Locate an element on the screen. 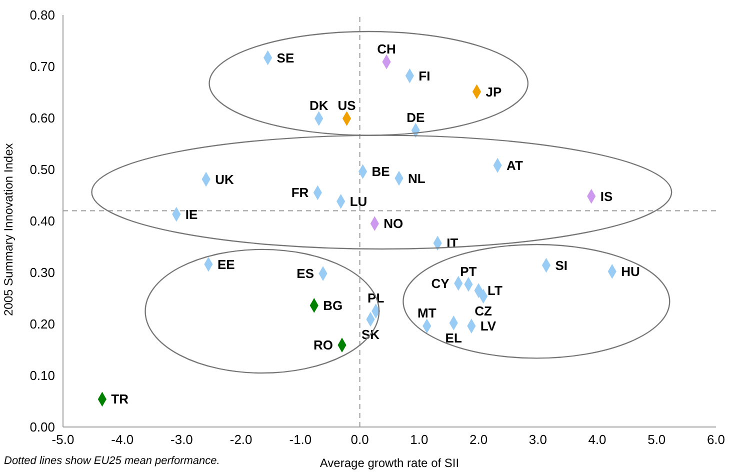 Image resolution: width=730 pixels, height=475 pixels. y-tick-label: 0.30 is located at coordinates (42, 272).